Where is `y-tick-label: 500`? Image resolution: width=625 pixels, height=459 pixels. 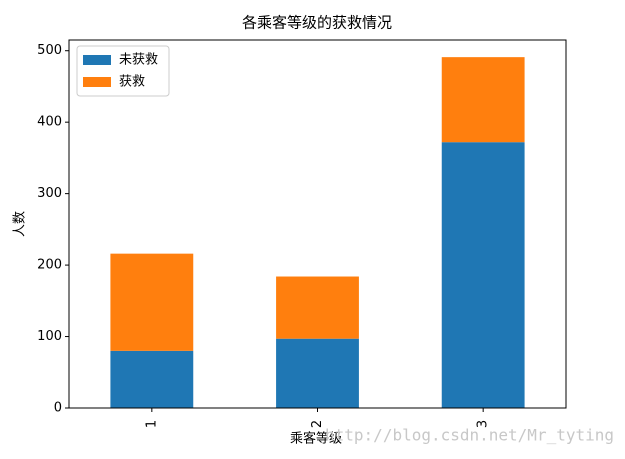
y-tick-label: 500 is located at coordinates (49, 50).